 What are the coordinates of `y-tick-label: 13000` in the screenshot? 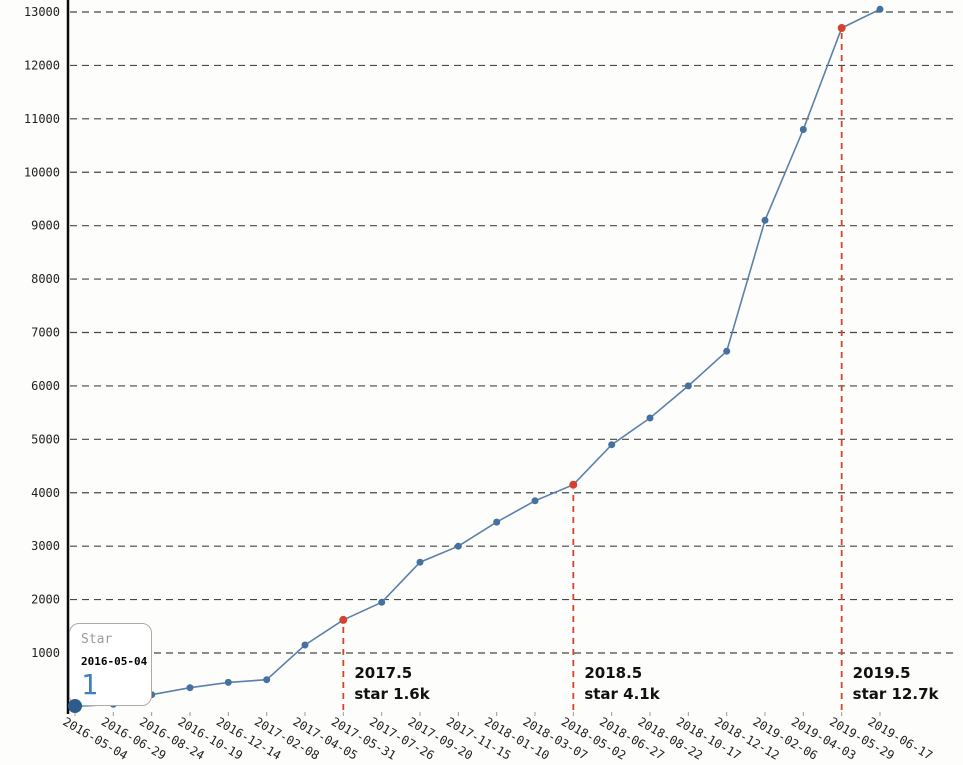 It's located at (42, 12).